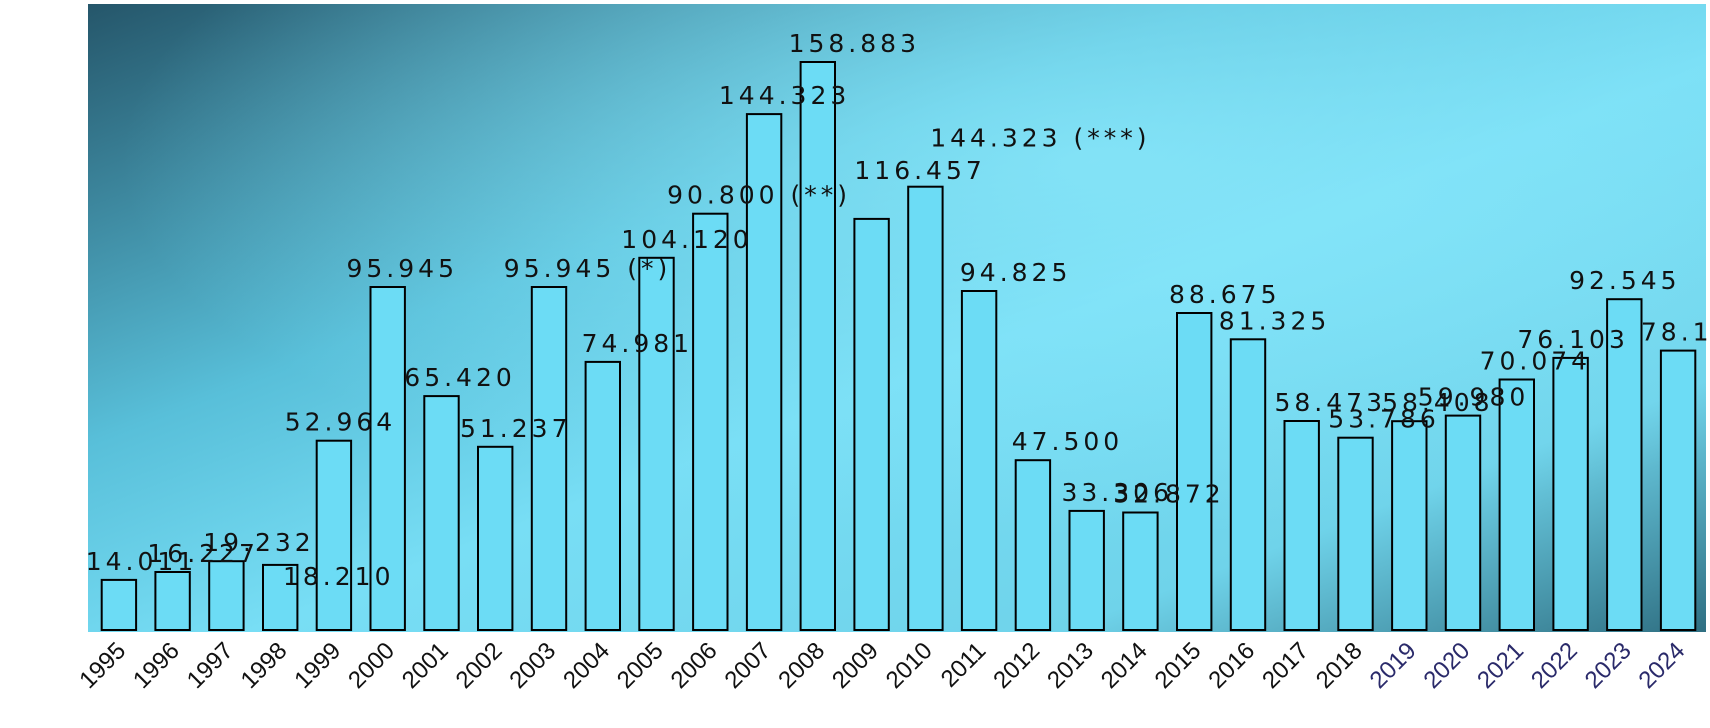 The height and width of the screenshot is (728, 1710). Describe the element at coordinates (909, 665) in the screenshot. I see `x-tick-2010: 2010` at that location.